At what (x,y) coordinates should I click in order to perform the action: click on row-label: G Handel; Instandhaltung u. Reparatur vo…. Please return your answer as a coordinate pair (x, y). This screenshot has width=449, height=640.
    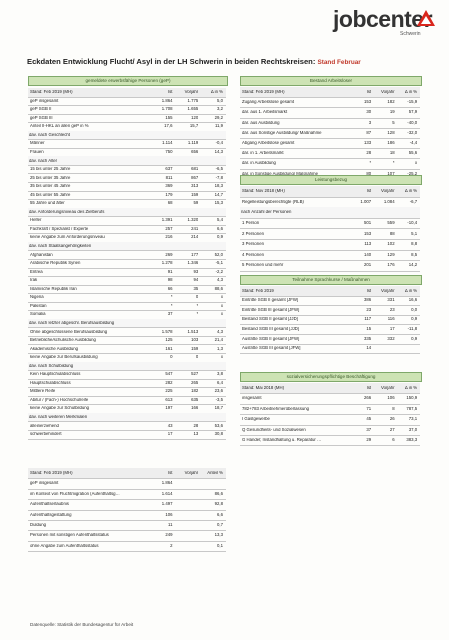
    Looking at the image, I should click on (282, 440).